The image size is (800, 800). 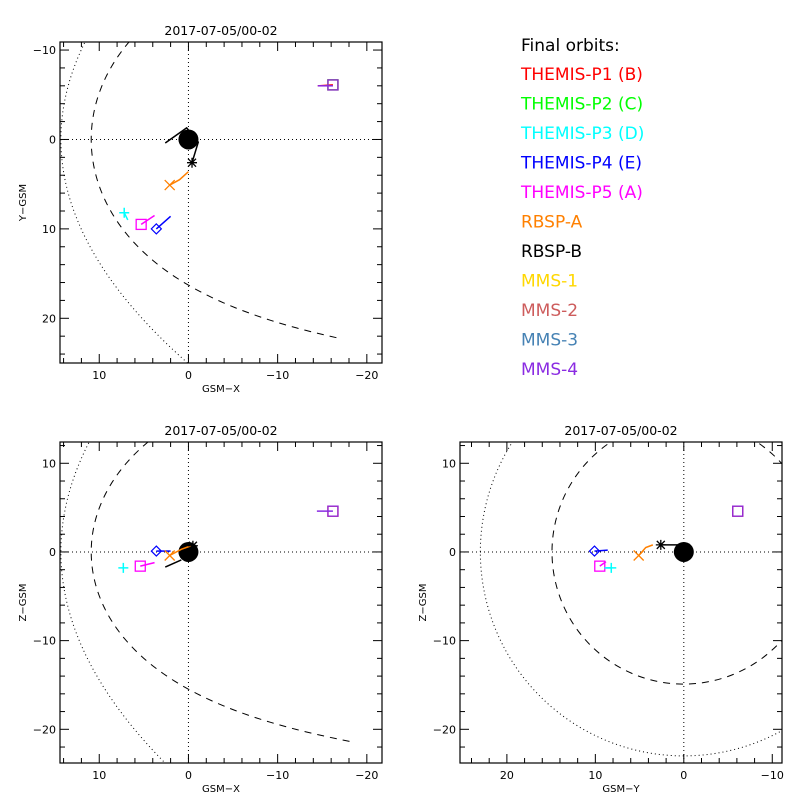 What do you see at coordinates (581, 105) in the screenshot?
I see `legend-entry: THEMIS-P2 (C)` at bounding box center [581, 105].